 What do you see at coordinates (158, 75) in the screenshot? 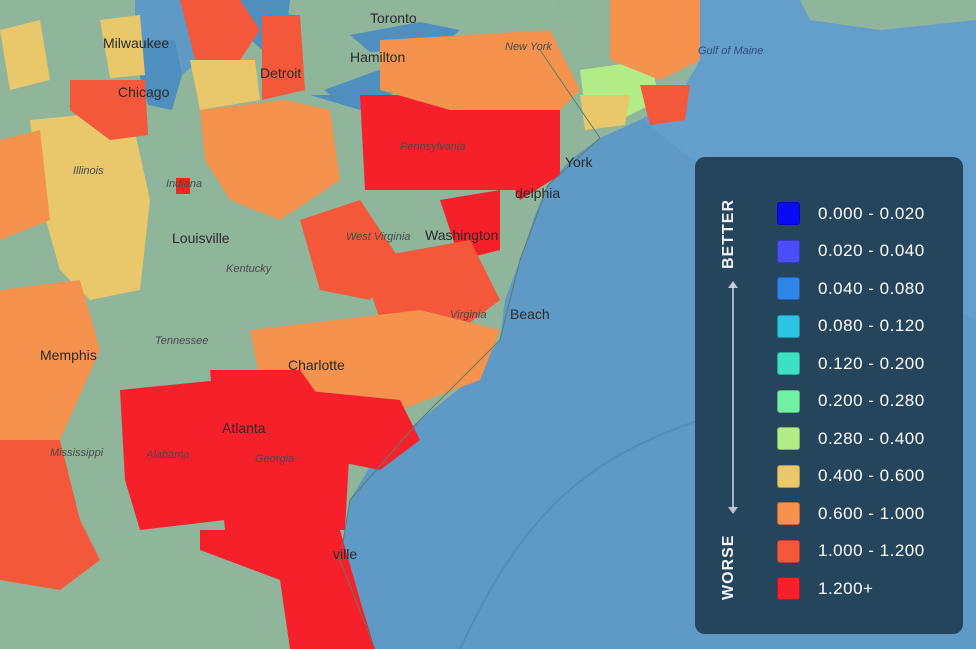
I see `lake-michigan` at bounding box center [158, 75].